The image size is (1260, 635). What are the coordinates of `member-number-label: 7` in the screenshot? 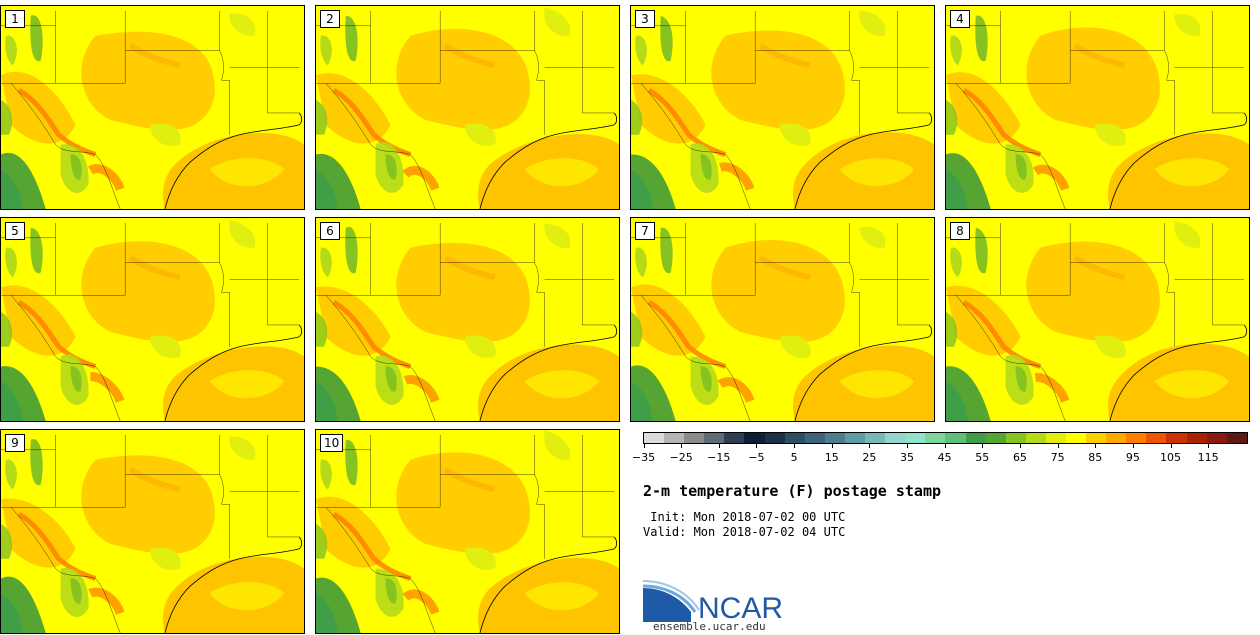 It's located at (645, 231).